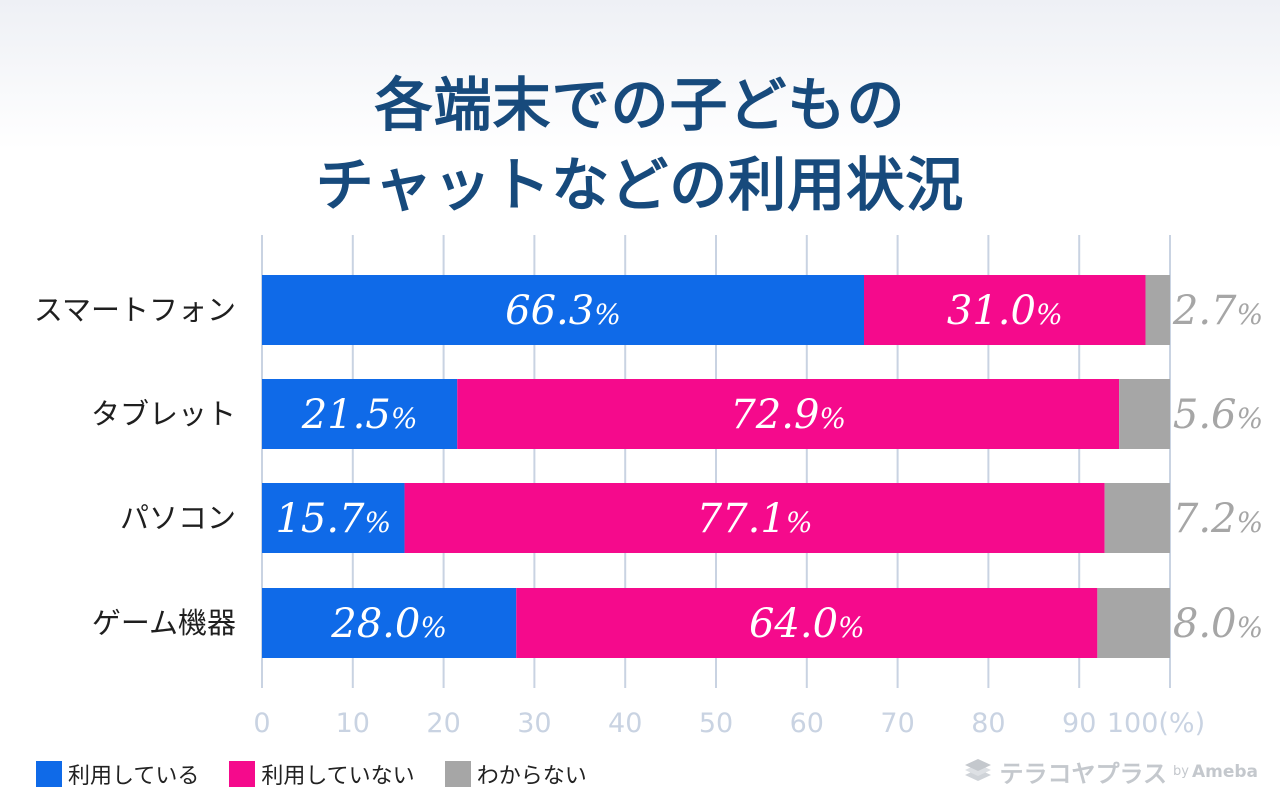 Image resolution: width=1280 pixels, height=810 pixels. Describe the element at coordinates (1079, 723) in the screenshot. I see `x-tick-label: 90` at that location.